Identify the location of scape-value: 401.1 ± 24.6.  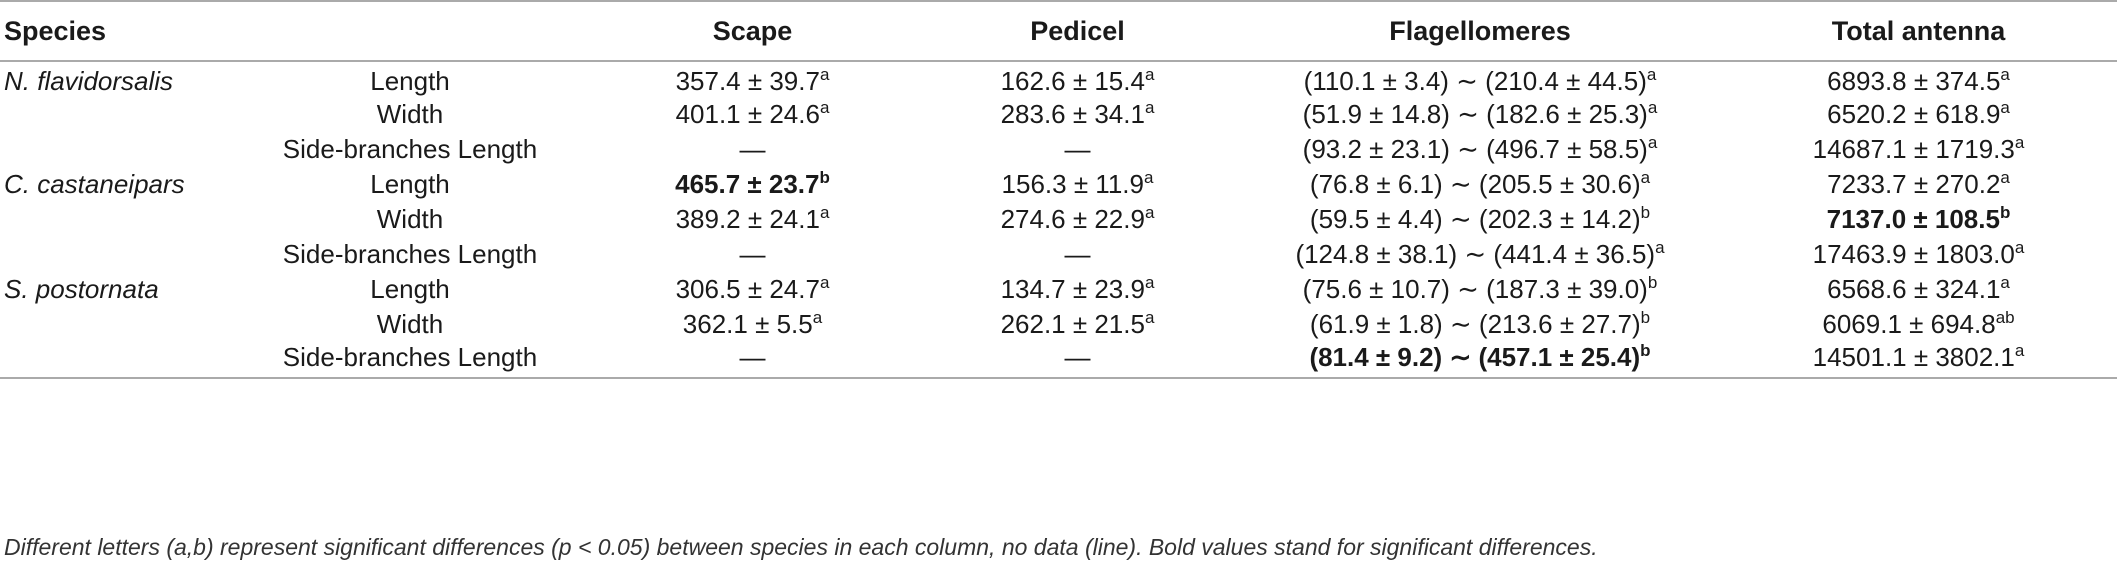
(747, 114).